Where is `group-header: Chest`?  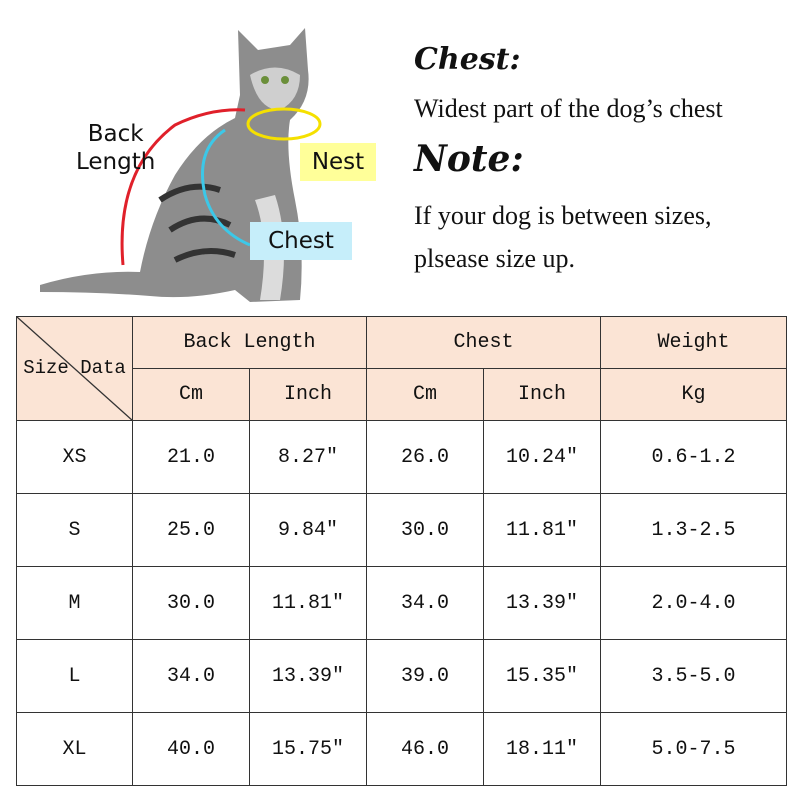
group-header: Chest is located at coordinates (483, 342).